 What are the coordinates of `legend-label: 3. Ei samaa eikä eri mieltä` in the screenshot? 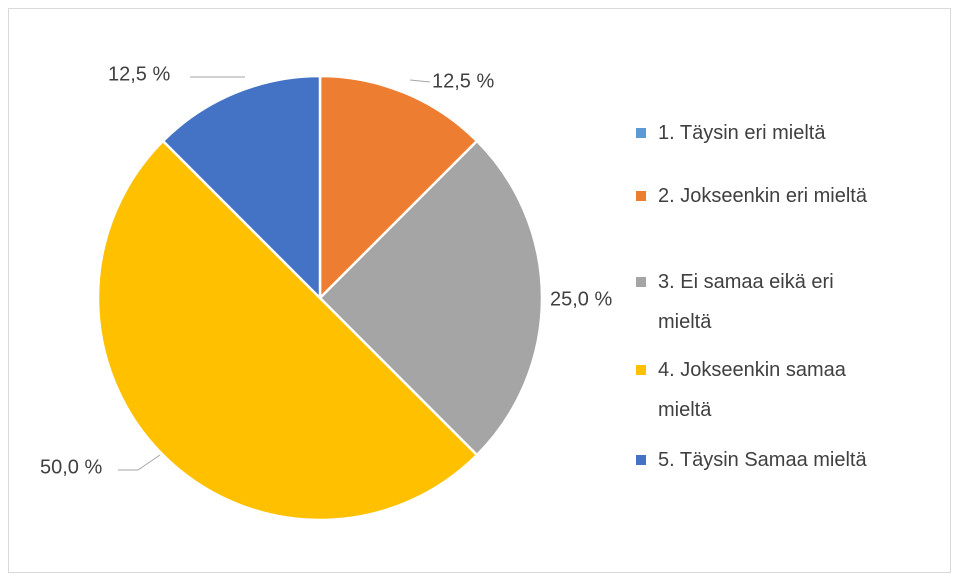 It's located at (746, 302).